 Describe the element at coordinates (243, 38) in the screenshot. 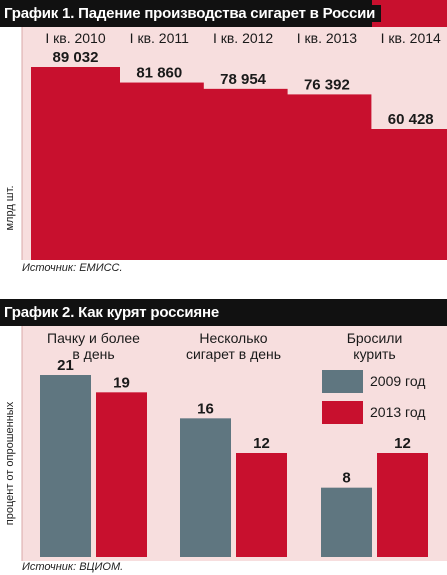

I see `chart1-category-2: I кв. 2012` at that location.